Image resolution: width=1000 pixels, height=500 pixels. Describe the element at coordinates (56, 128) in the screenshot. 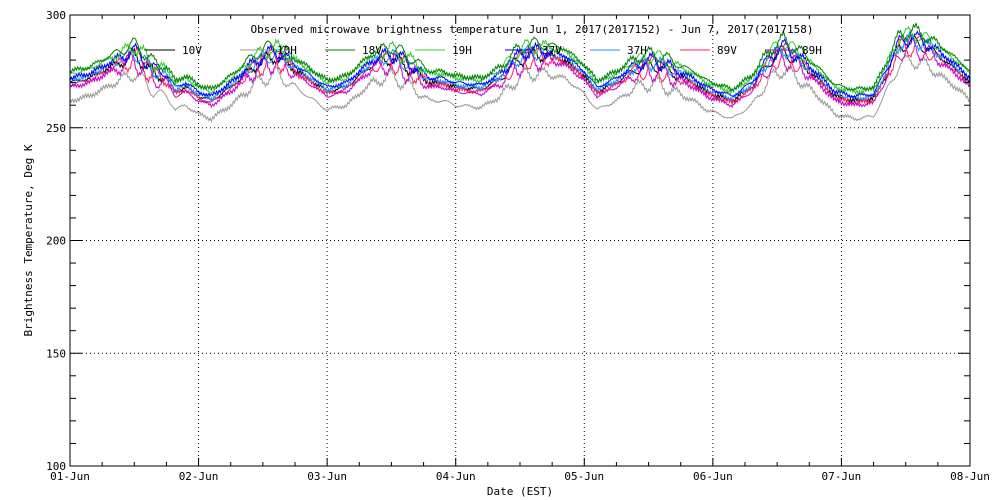

I see `y-tick-label: 250` at that location.